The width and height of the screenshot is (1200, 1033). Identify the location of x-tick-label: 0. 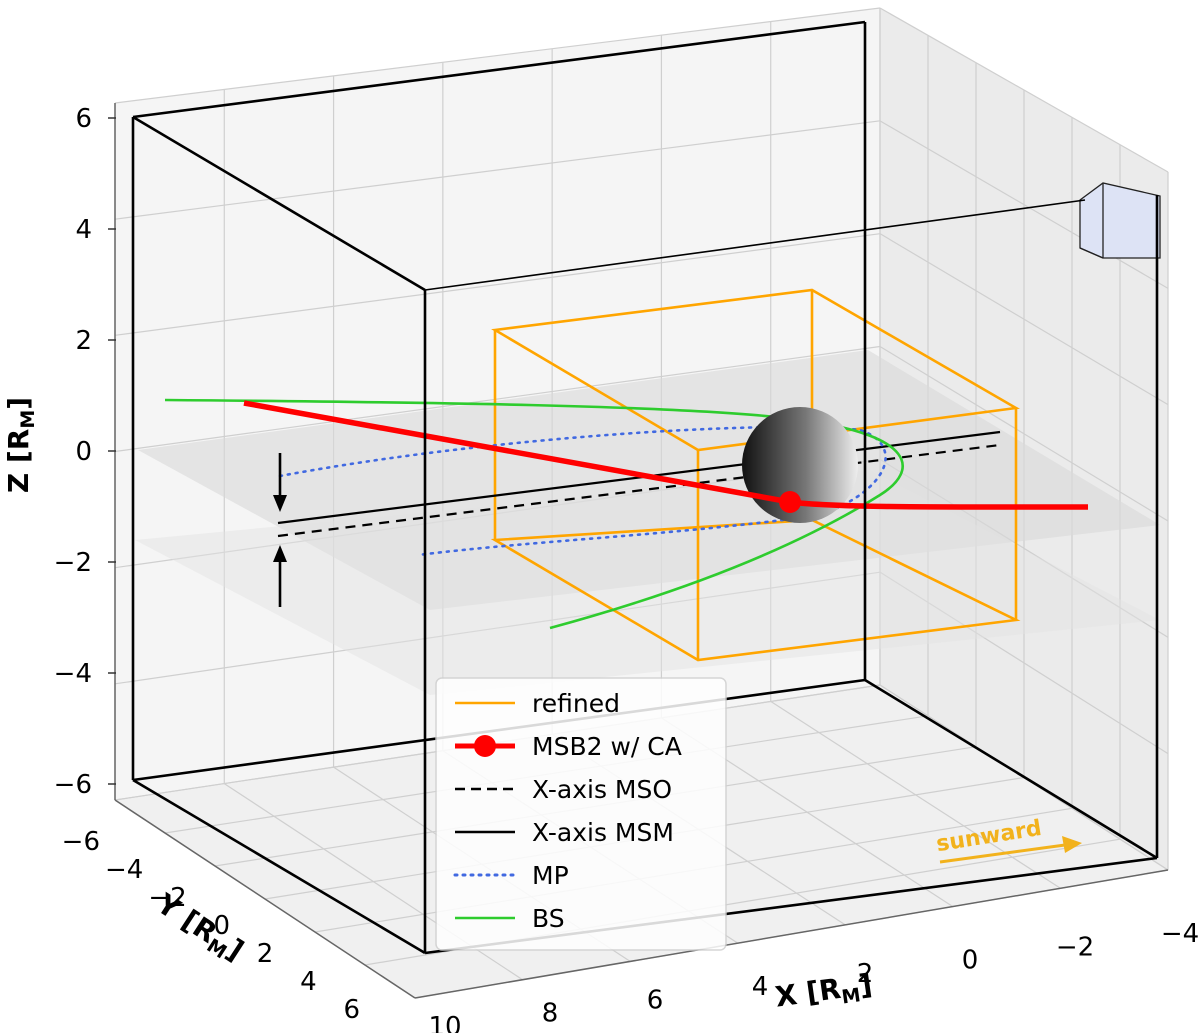
(970, 961).